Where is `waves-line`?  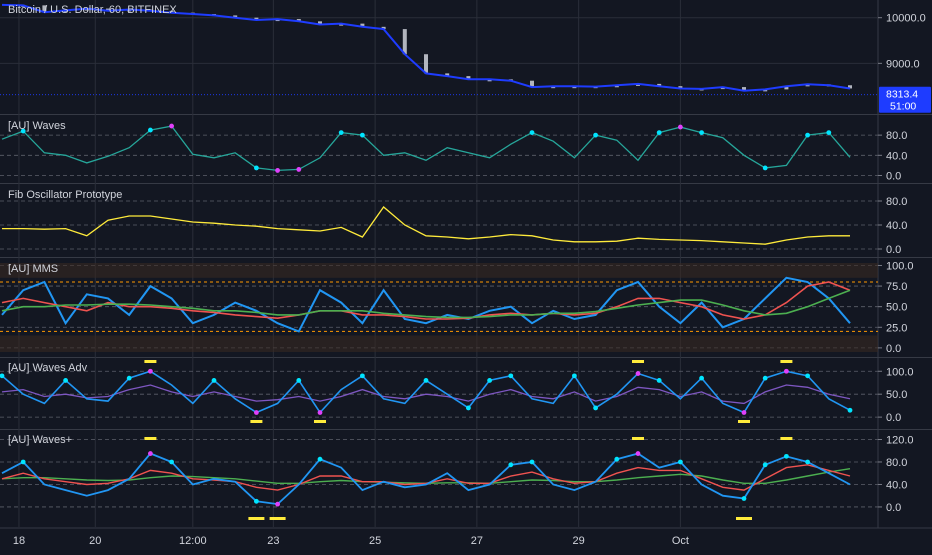
waves-line is located at coordinates (426, 148).